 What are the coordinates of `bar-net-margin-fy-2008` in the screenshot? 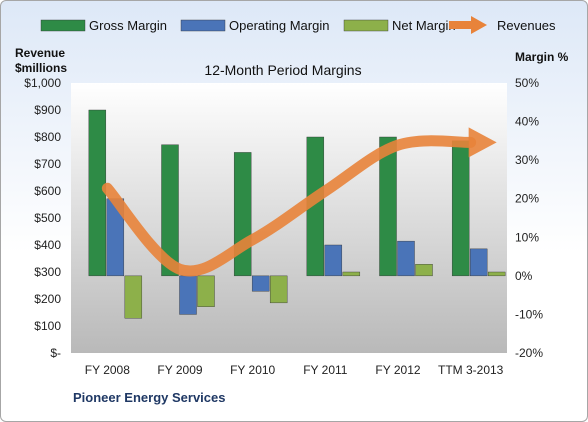 It's located at (133, 297).